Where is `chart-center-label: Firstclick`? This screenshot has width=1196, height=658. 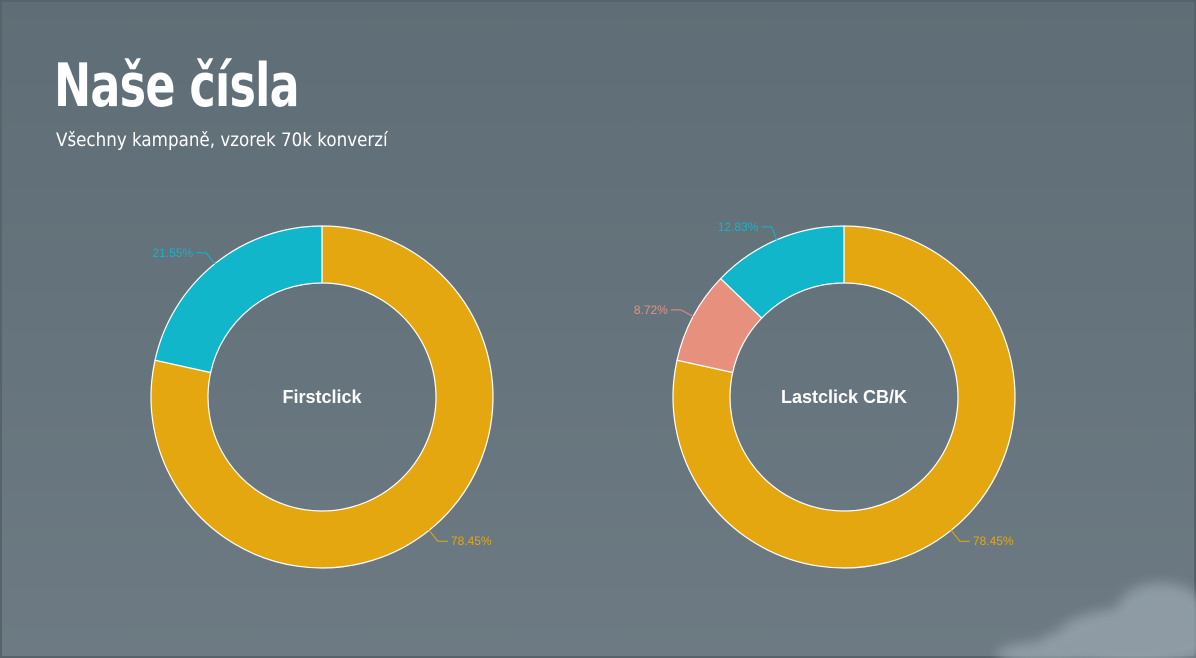 chart-center-label: Firstclick is located at coordinates (322, 397).